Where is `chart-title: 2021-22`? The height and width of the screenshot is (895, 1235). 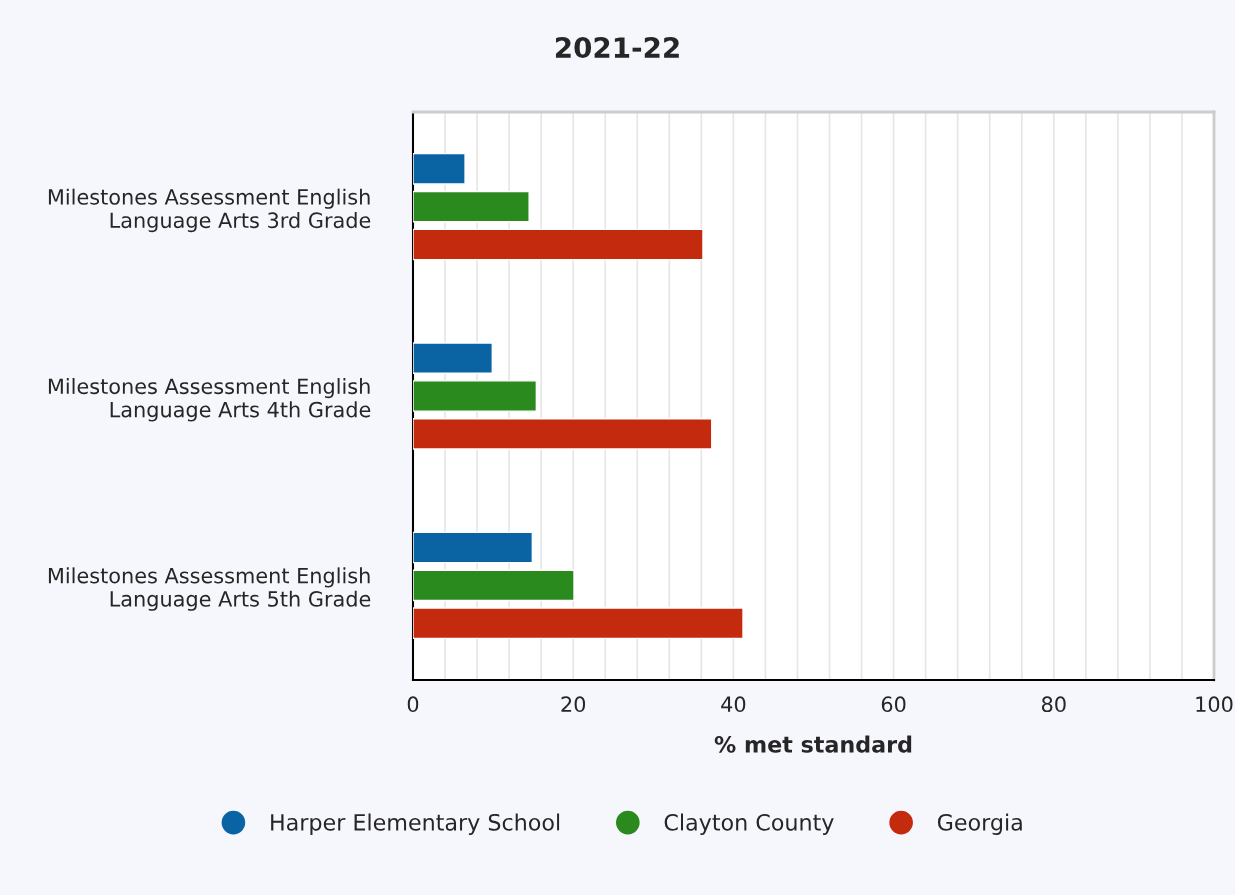 chart-title: 2021-22 is located at coordinates (617, 48).